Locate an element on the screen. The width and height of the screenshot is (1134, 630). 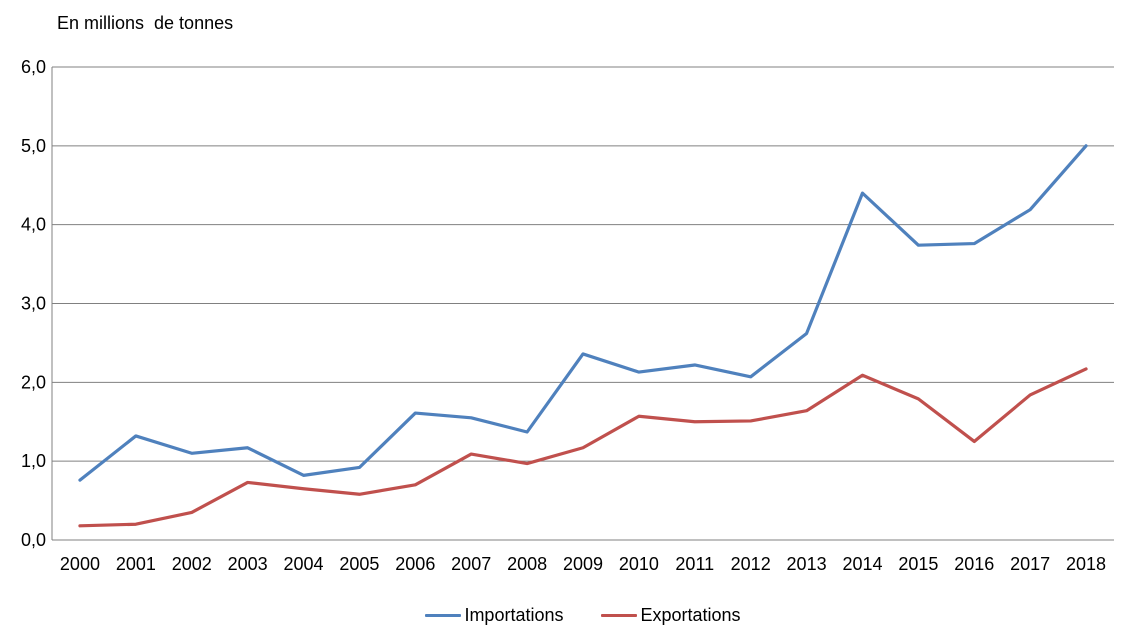
exportations-line-swatch is located at coordinates (619, 615).